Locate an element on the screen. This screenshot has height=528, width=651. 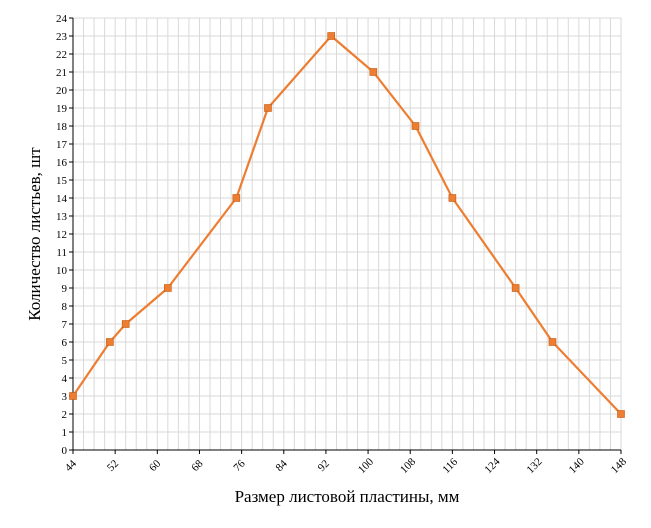
y-tick-label: 16 is located at coordinates (62, 163).